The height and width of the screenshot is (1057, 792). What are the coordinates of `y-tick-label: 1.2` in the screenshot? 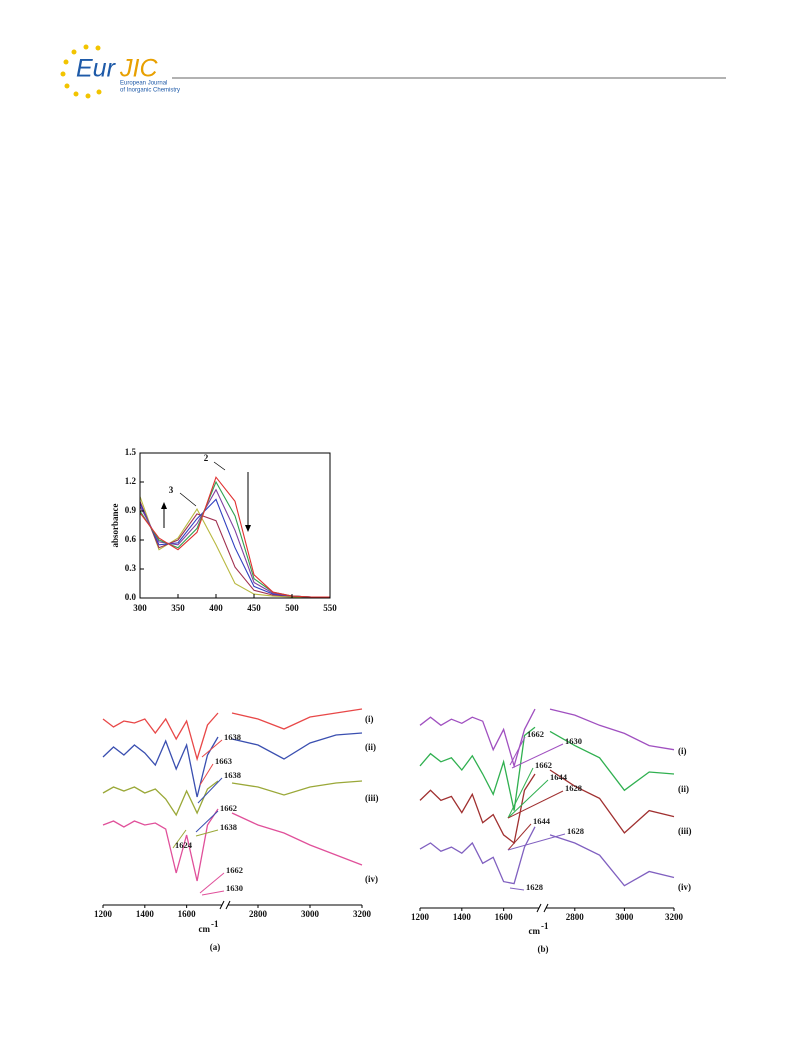 It's located at (131, 481).